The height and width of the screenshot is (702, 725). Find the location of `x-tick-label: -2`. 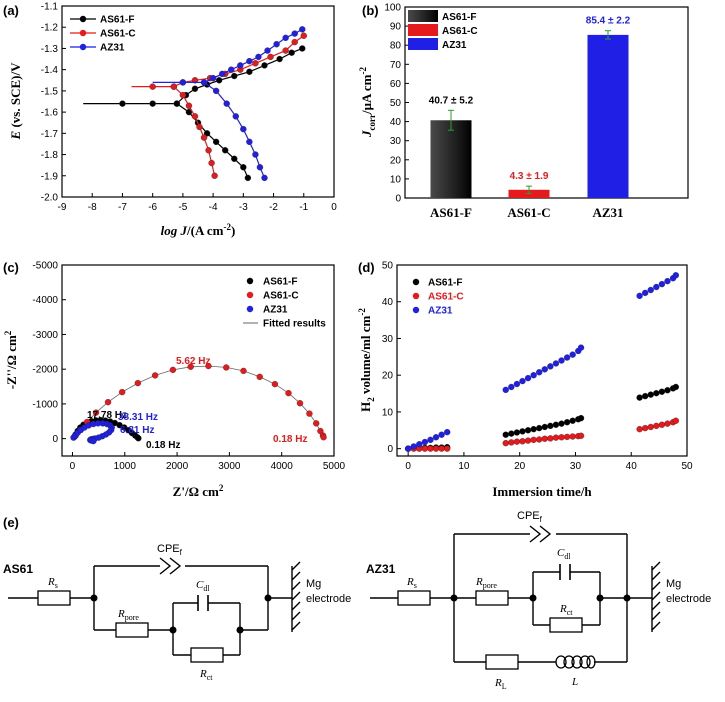

x-tick-label: -2 is located at coordinates (273, 207).